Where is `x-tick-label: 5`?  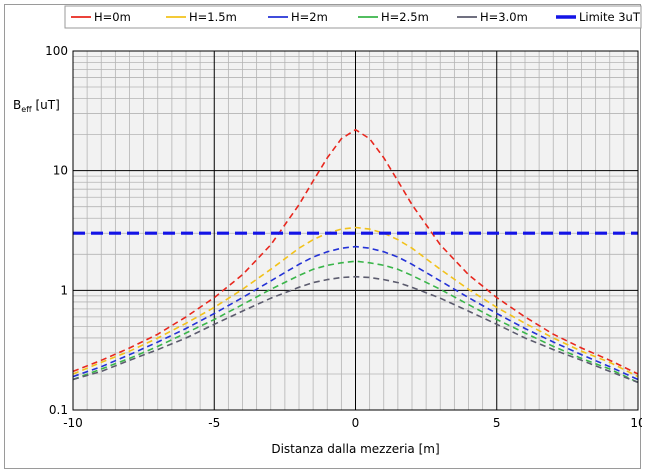
x-tick-label: 5 is located at coordinates (497, 423).